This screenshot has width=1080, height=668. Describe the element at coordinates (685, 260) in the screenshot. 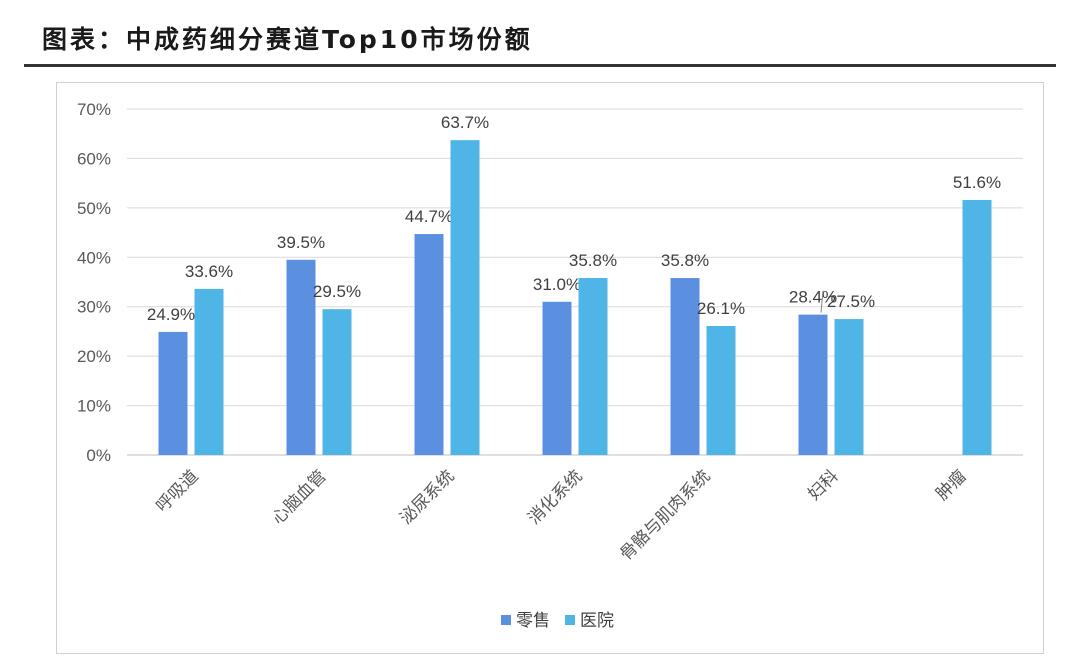

I see `data-label-retail: 35.8%` at that location.